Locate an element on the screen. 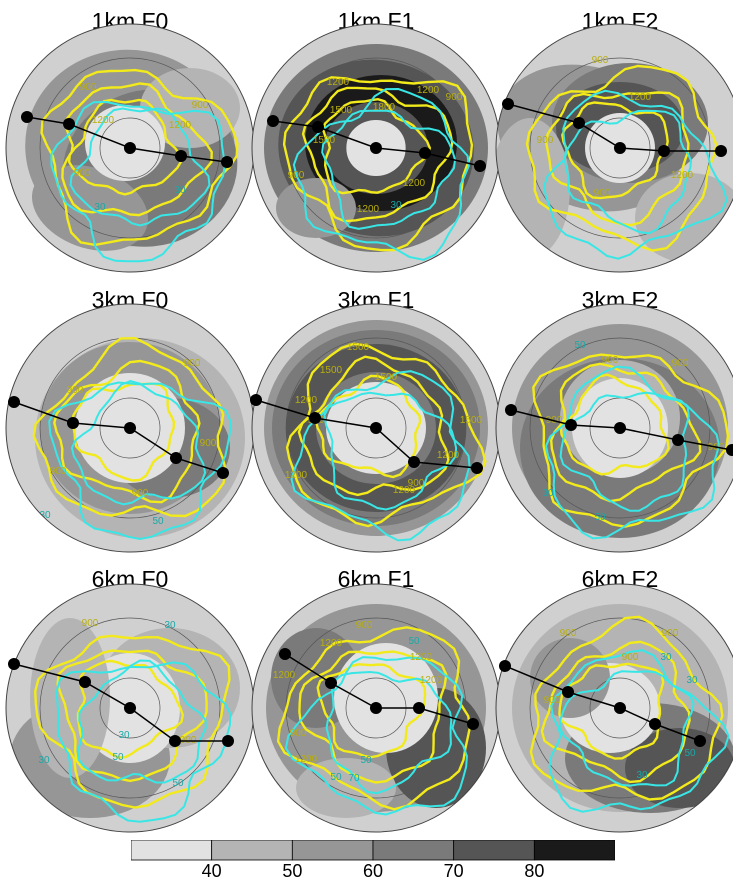  colorbar-tick-label: 50 is located at coordinates (292, 871).